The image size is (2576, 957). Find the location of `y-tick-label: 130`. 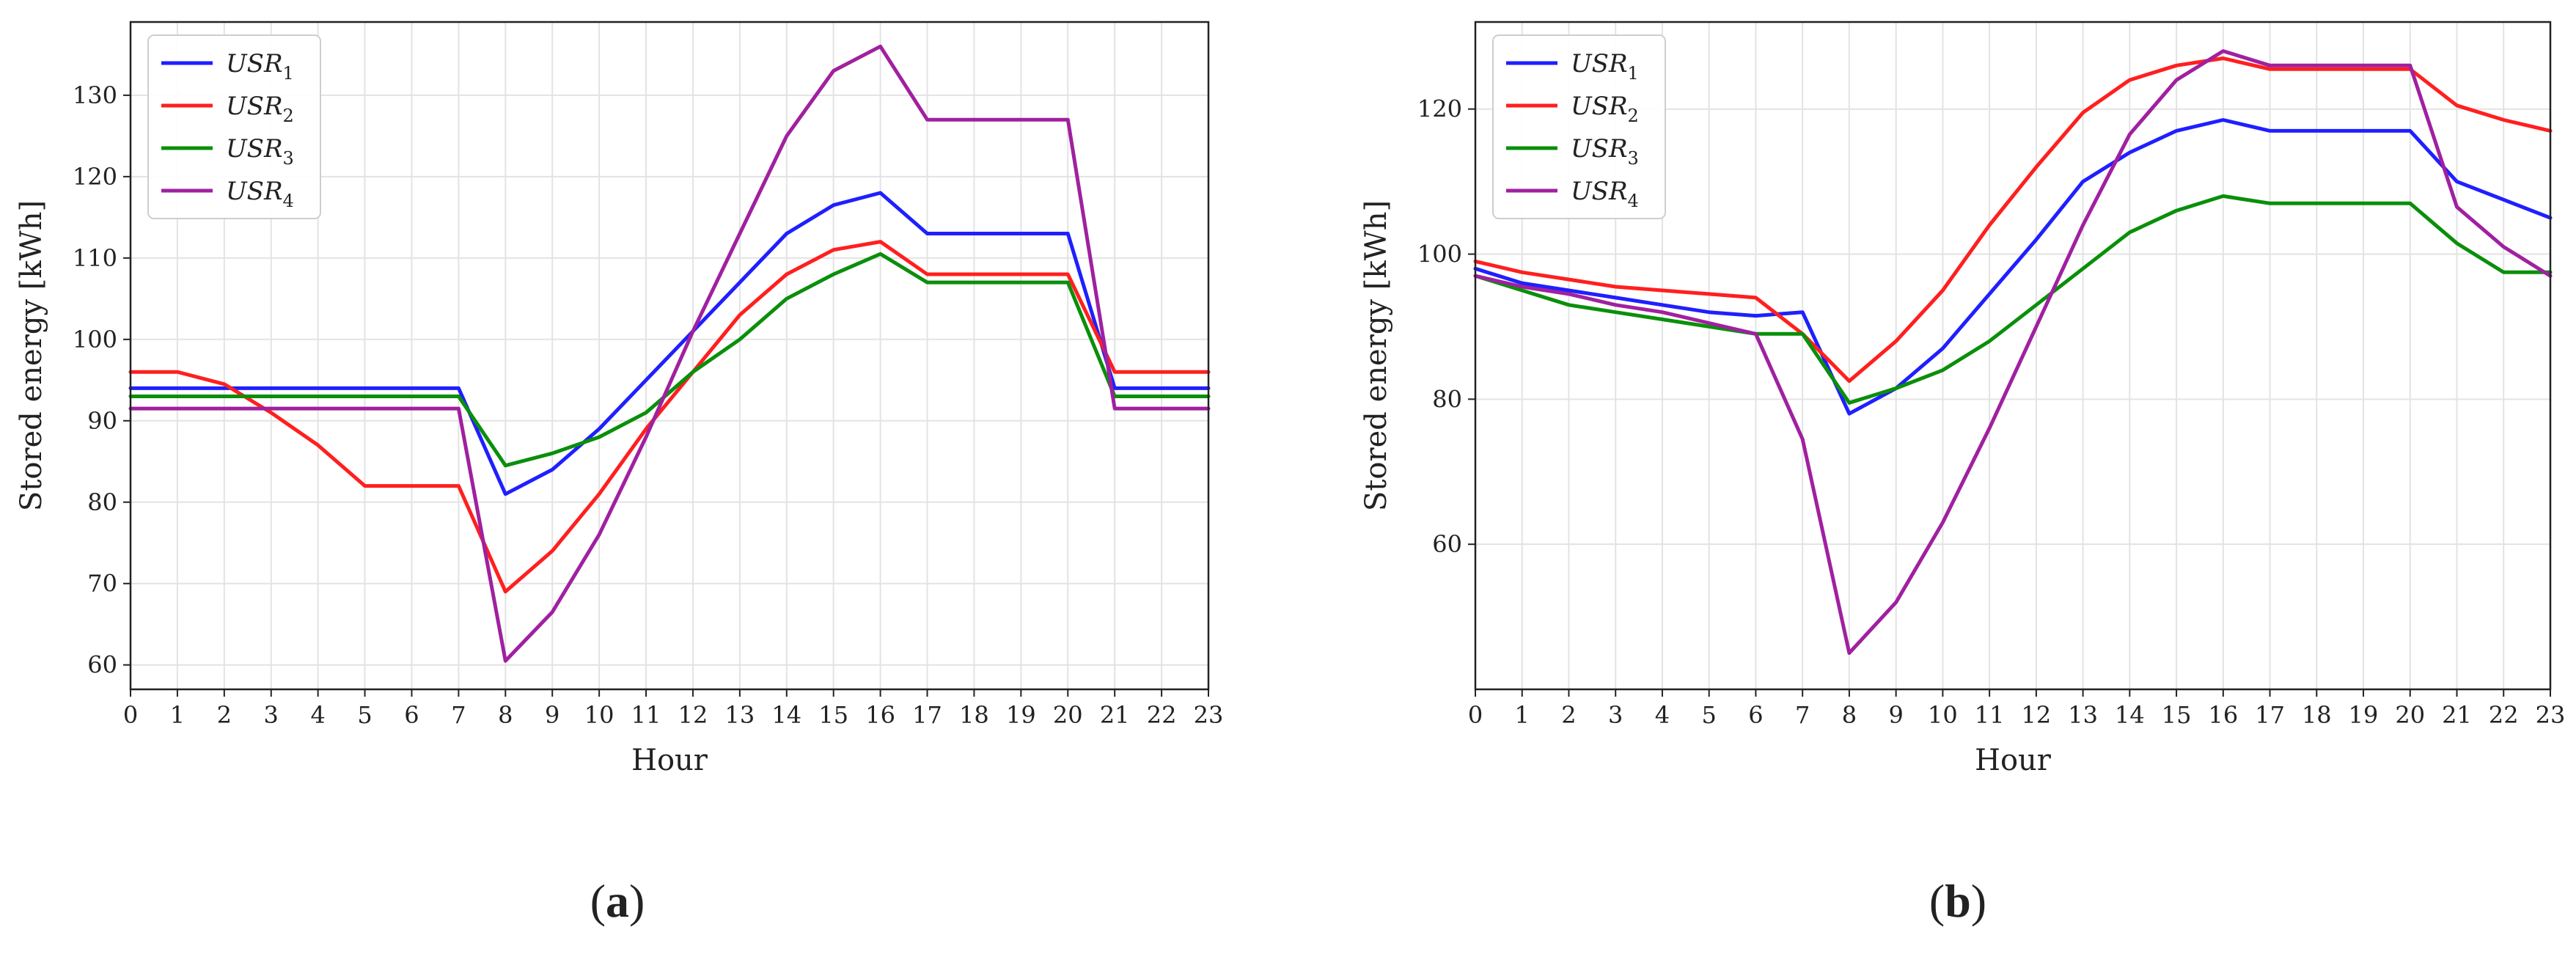

y-tick-label: 130 is located at coordinates (95, 95).